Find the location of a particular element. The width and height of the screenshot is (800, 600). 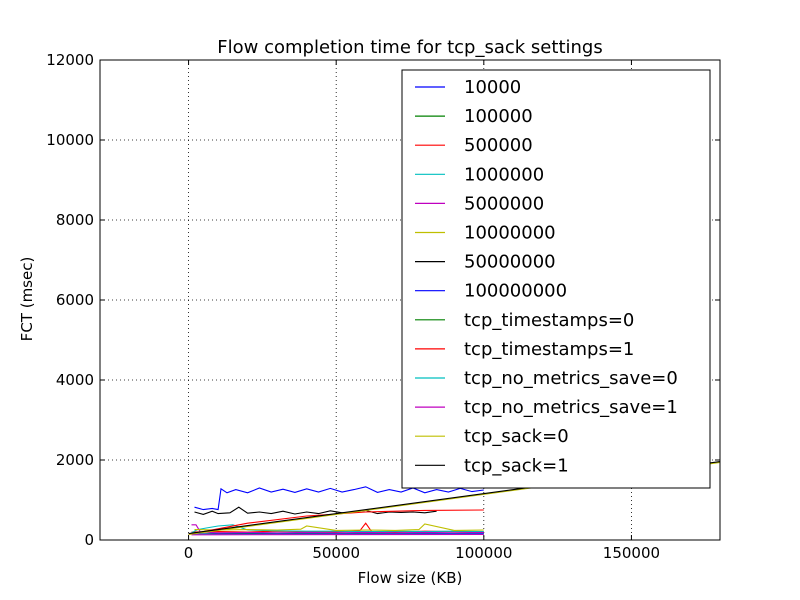

legend-label: 5000000 is located at coordinates (504, 203).